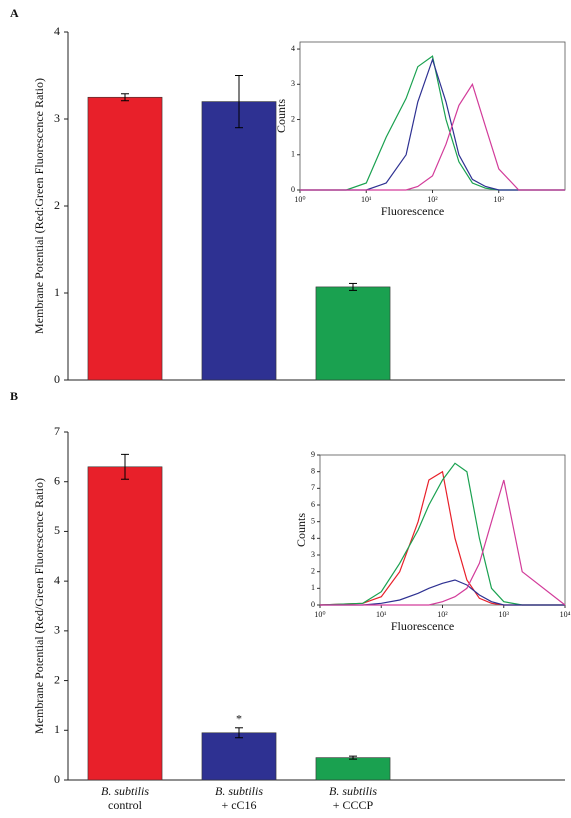 This screenshot has height=818, width=571. I want to click on x-tick-label: 10⁴, so click(565, 614).